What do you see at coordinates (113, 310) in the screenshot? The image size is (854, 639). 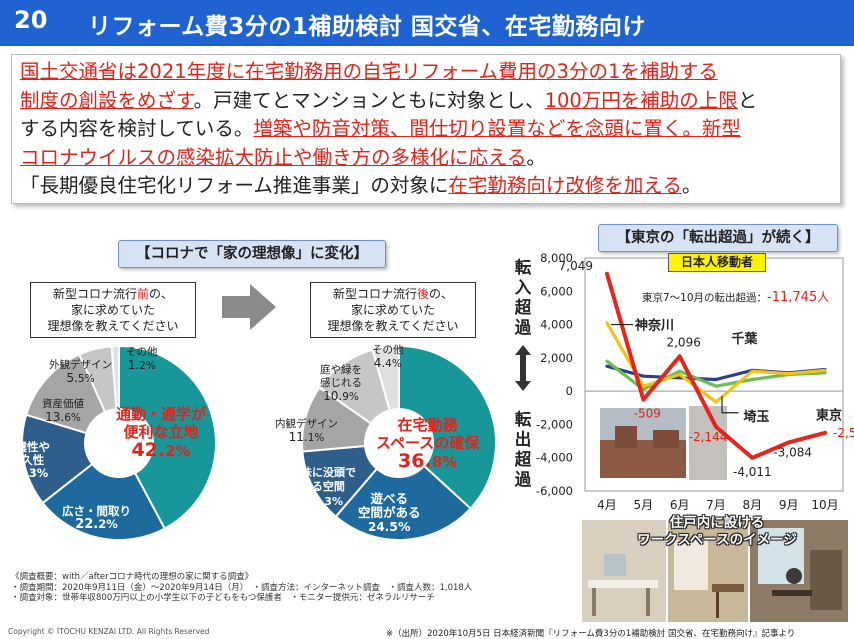 I see `question-before: 新型コロナ流行前の、 家に求めていた 理想像を教えてください` at bounding box center [113, 310].